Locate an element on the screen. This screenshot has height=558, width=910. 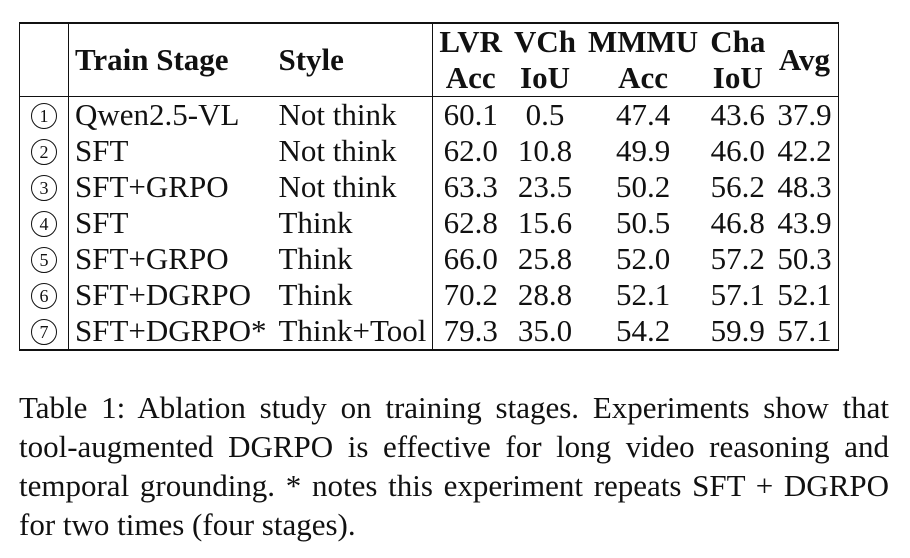
mmmu-acc-cell: 54.2 is located at coordinates (643, 332).